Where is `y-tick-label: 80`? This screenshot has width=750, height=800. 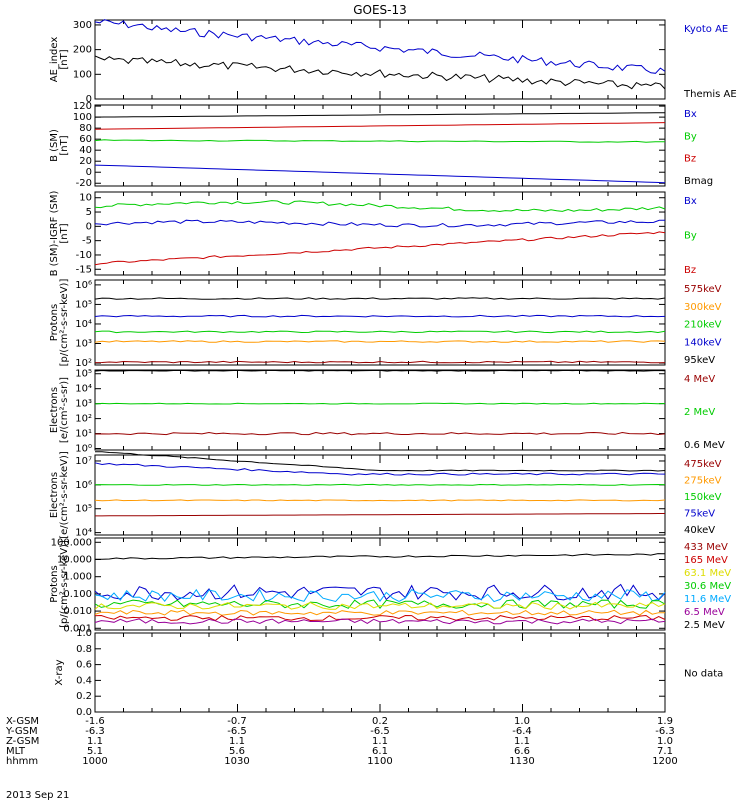
y-tick-label: 80 is located at coordinates (85, 128).